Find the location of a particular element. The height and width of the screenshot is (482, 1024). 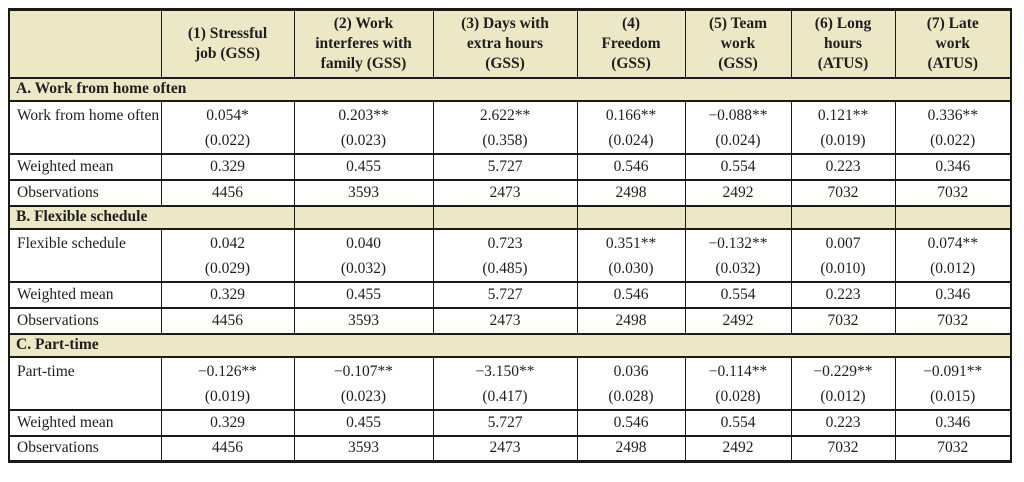

standard-error-value: (0.028) is located at coordinates (738, 396).